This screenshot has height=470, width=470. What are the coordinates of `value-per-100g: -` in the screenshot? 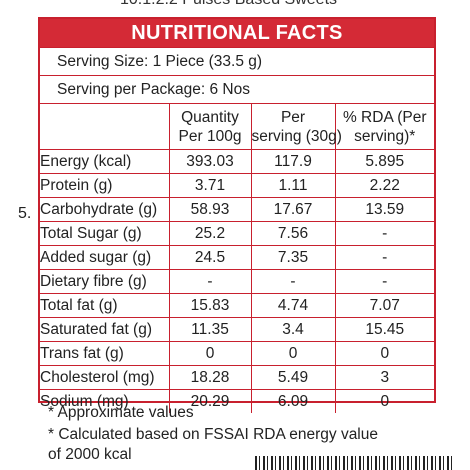 It's located at (210, 281).